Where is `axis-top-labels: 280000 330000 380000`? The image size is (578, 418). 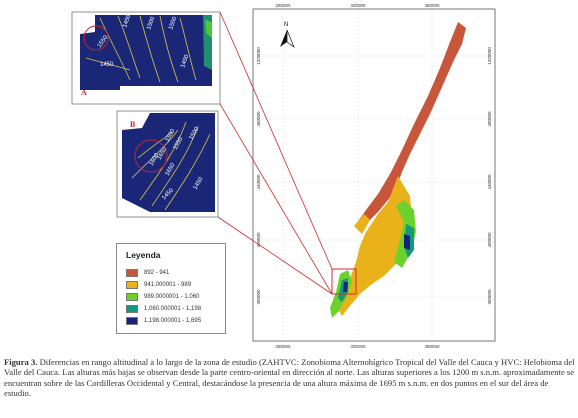 axis-top-labels: 280000 330000 380000 is located at coordinates (357, 5).